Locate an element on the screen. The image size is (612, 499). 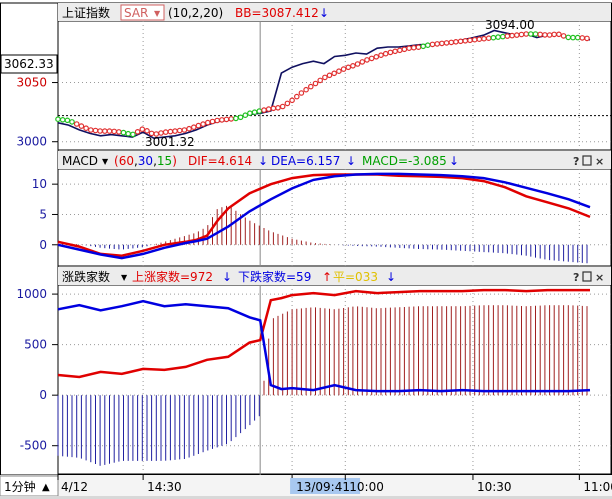
index-title: 上证指数 is located at coordinates (86, 12).